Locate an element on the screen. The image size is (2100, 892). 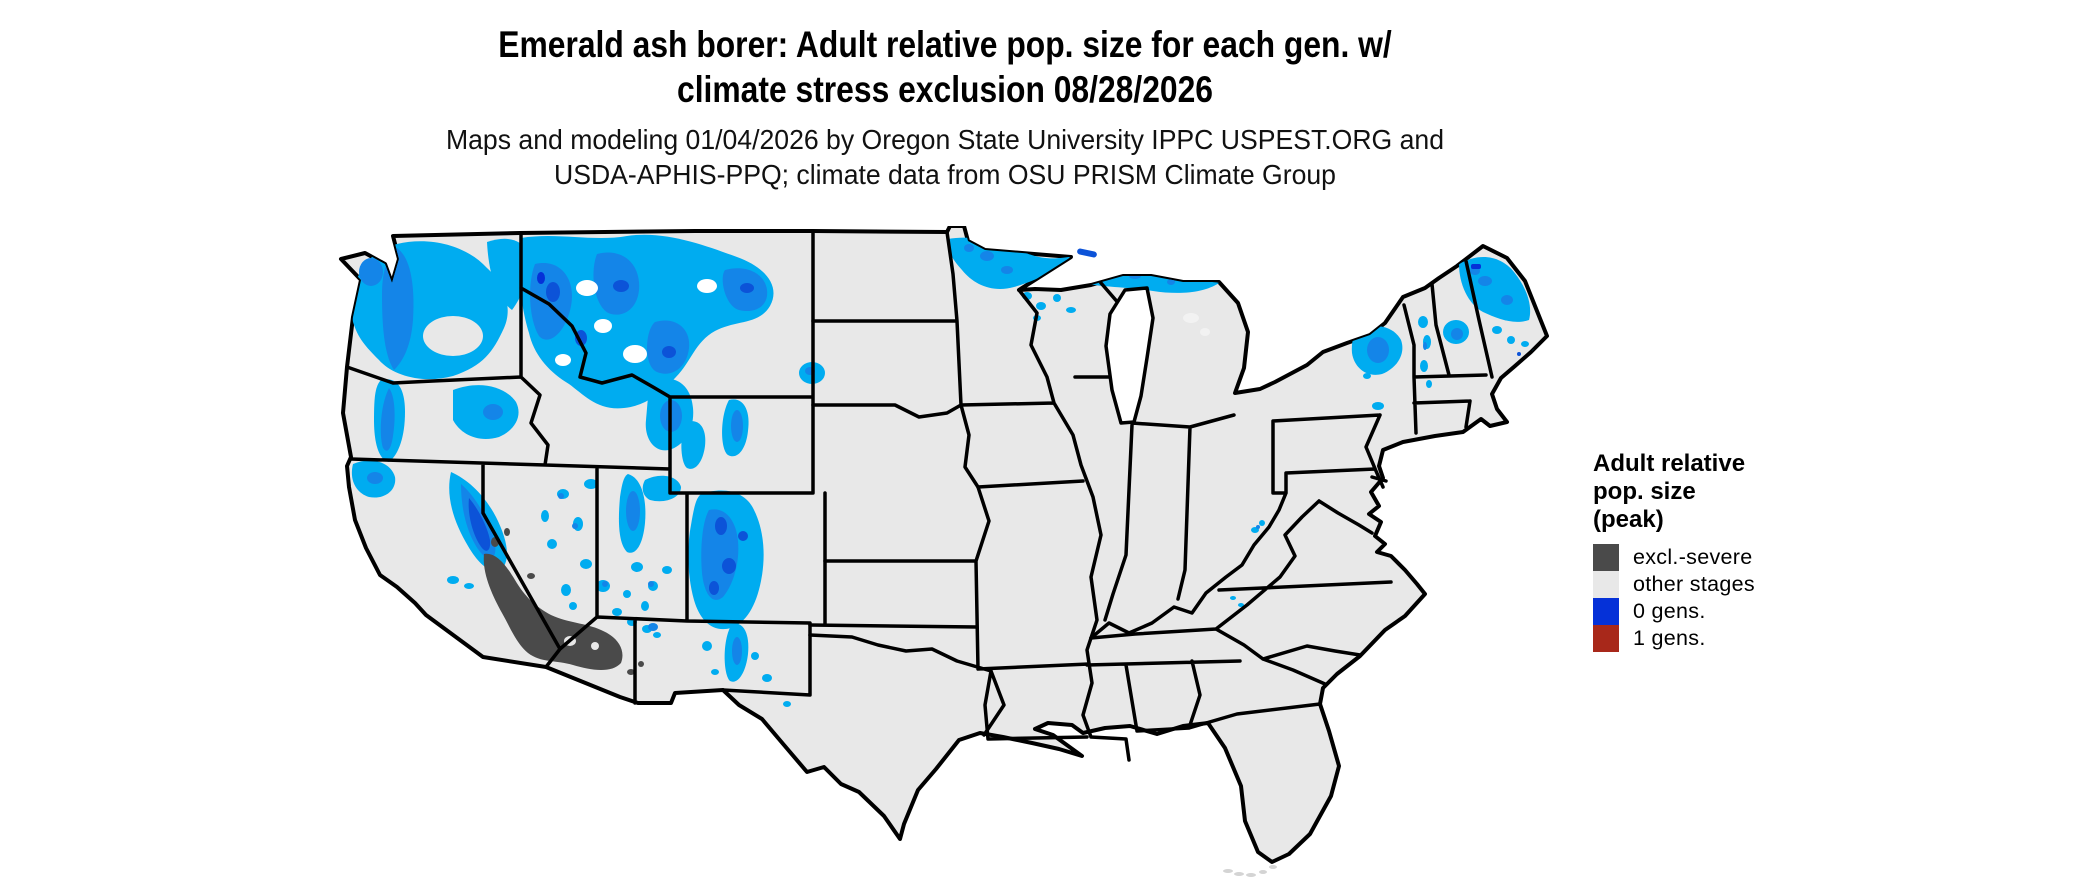
legend-title: Adult relative pop. size (peak) is located at coordinates (1669, 491).